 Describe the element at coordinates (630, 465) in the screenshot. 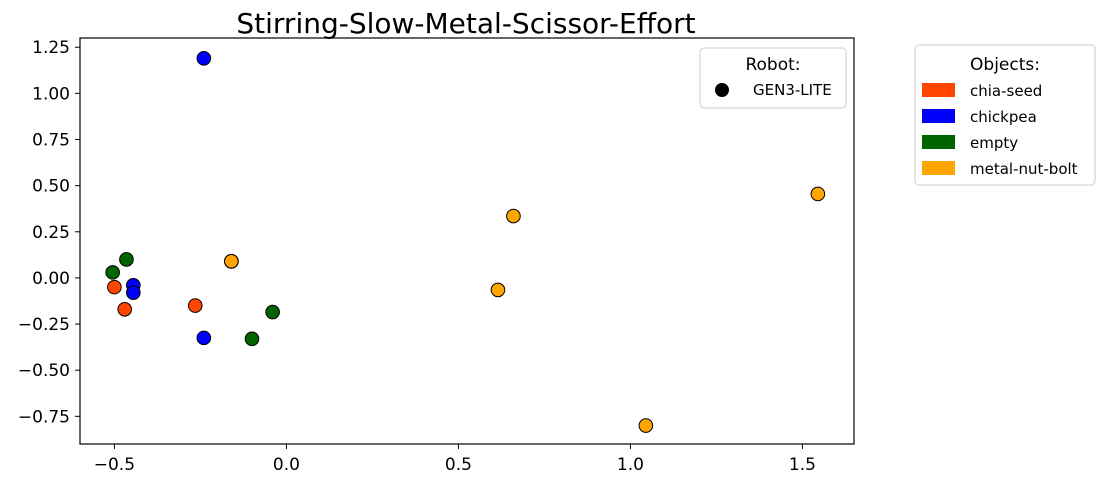

I see `x-tick-label: 1.0` at that location.